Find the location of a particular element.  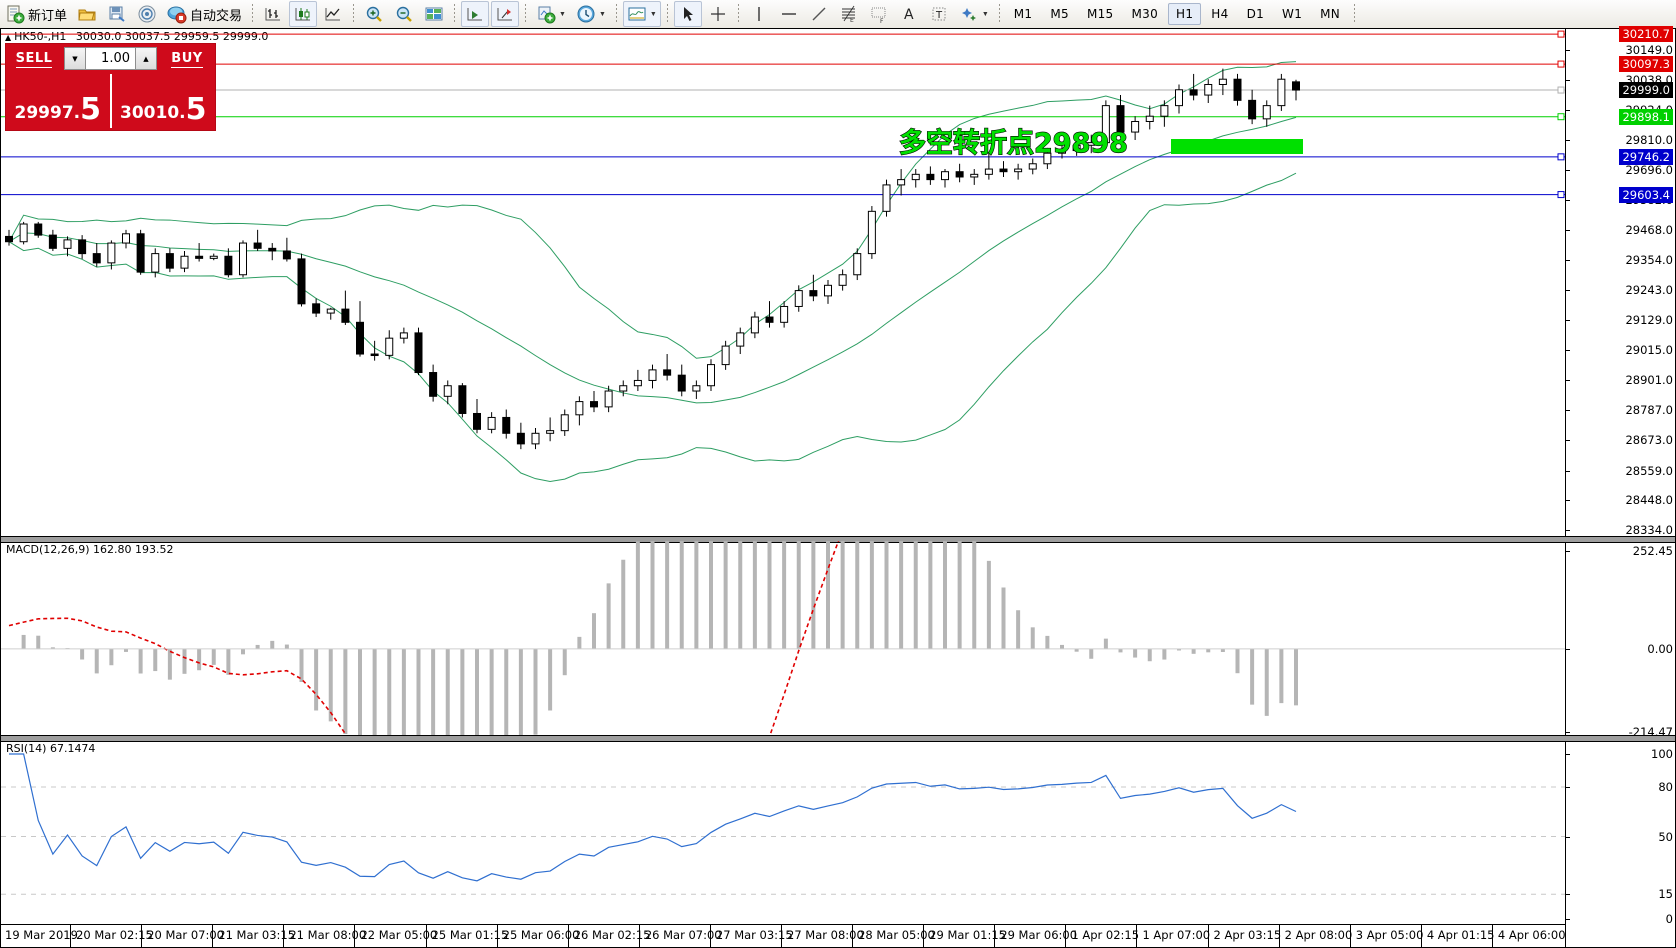

time-axis-label: 1 Apr 07:00 is located at coordinates (1176, 935).